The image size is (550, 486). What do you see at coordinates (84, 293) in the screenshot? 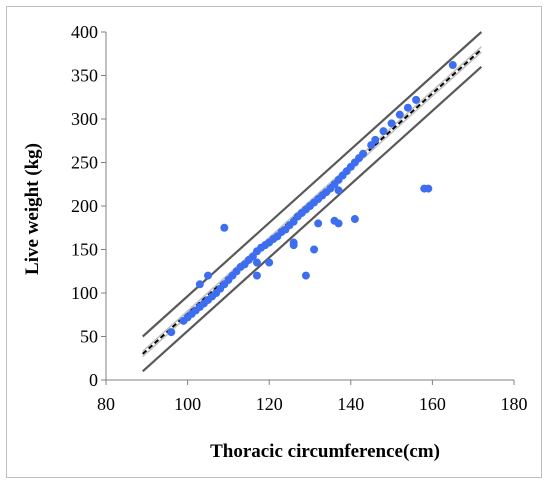
I see `y-tick-label: 100` at bounding box center [84, 293].